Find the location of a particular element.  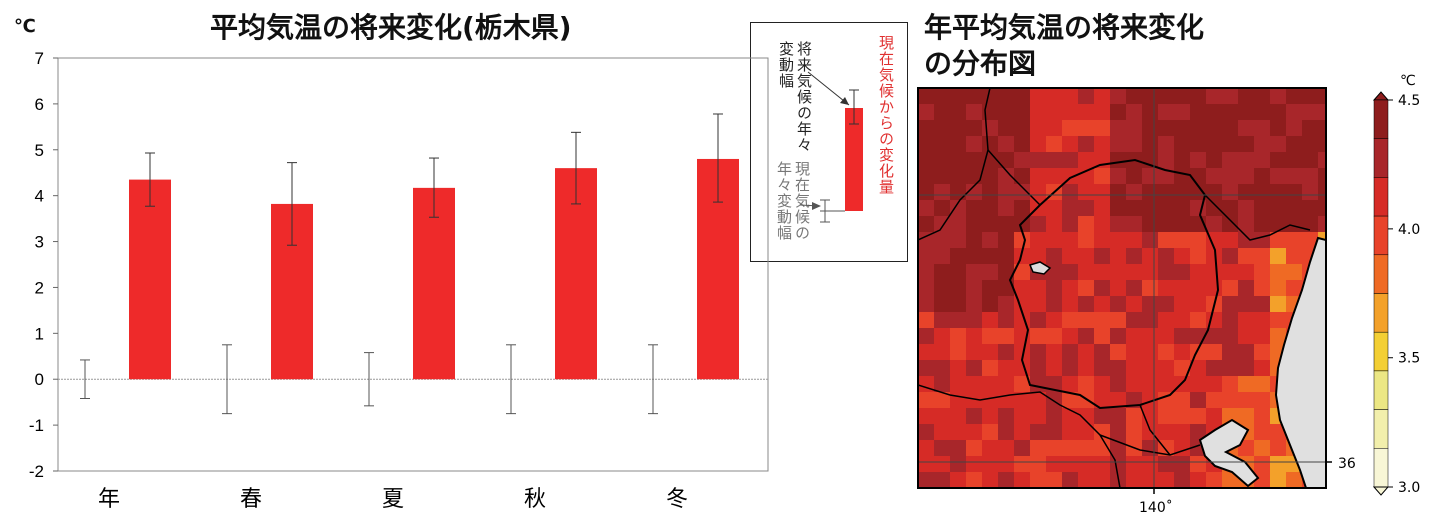

y-tick-label: 1 is located at coordinates (39, 333).